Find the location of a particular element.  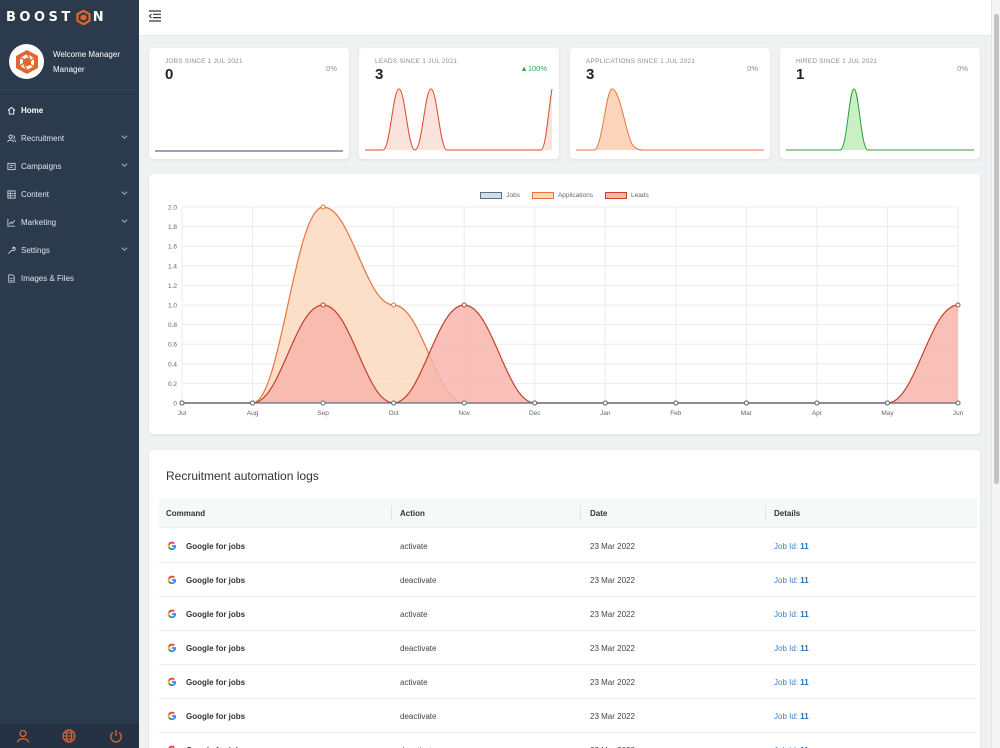

x-tick-label: May is located at coordinates (887, 413).